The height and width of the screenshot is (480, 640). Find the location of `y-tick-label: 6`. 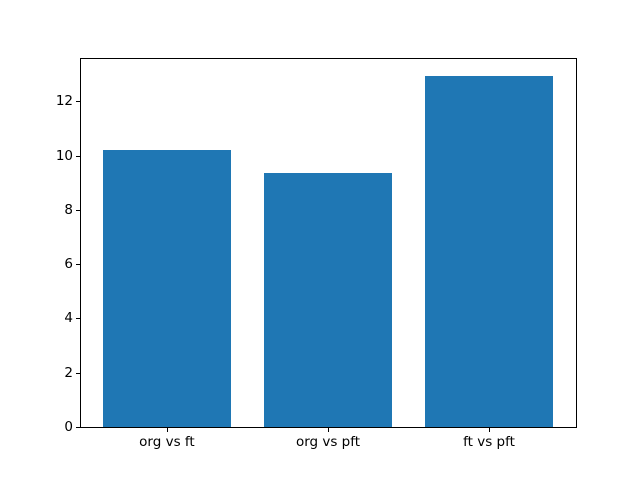

y-tick-label: 6 is located at coordinates (68, 264).